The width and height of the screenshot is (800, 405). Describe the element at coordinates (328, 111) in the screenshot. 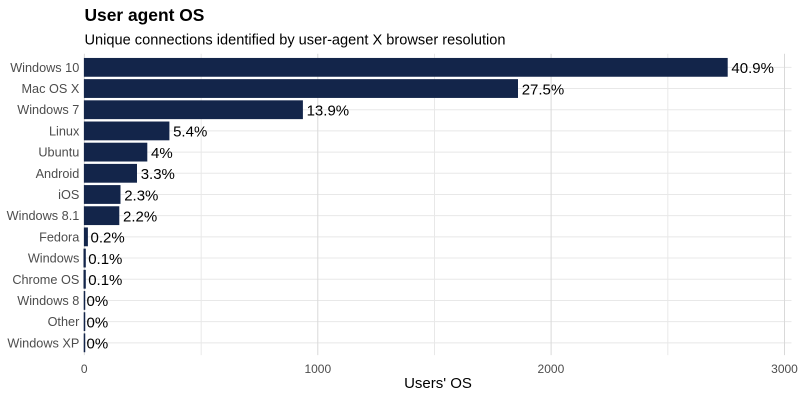

I see `svg-text: 13.9%` at that location.